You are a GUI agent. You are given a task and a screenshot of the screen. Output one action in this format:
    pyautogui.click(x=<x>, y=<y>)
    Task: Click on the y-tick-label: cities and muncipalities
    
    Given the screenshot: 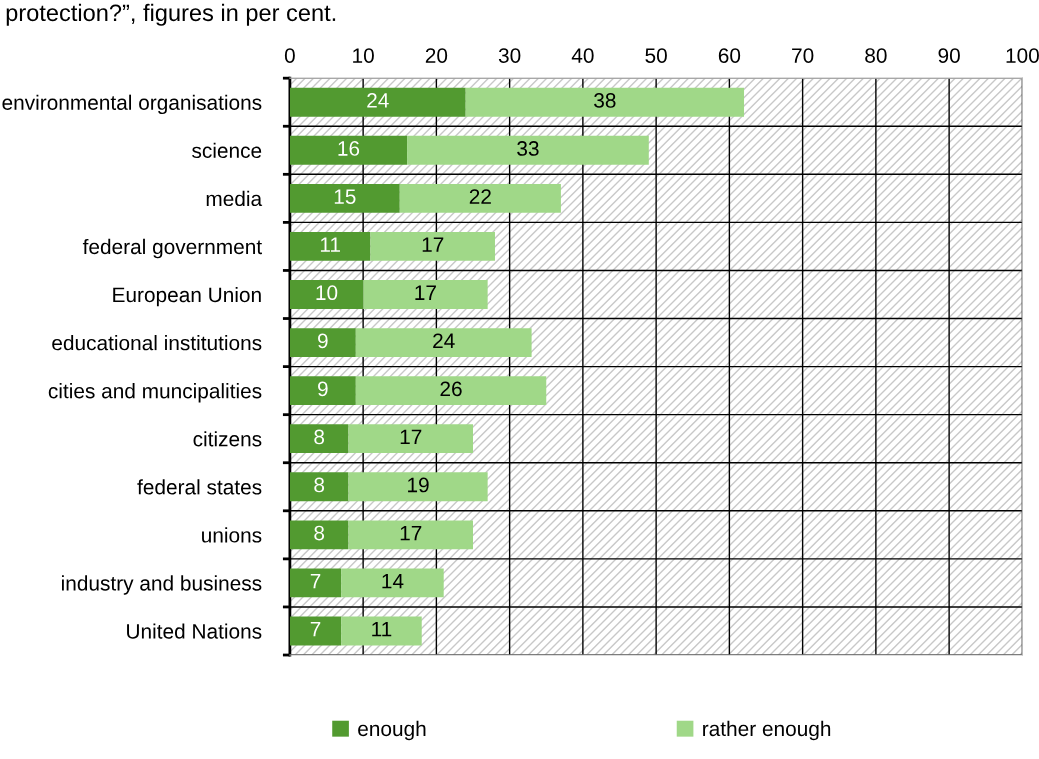 What is the action you would take?
    pyautogui.click(x=155, y=393)
    